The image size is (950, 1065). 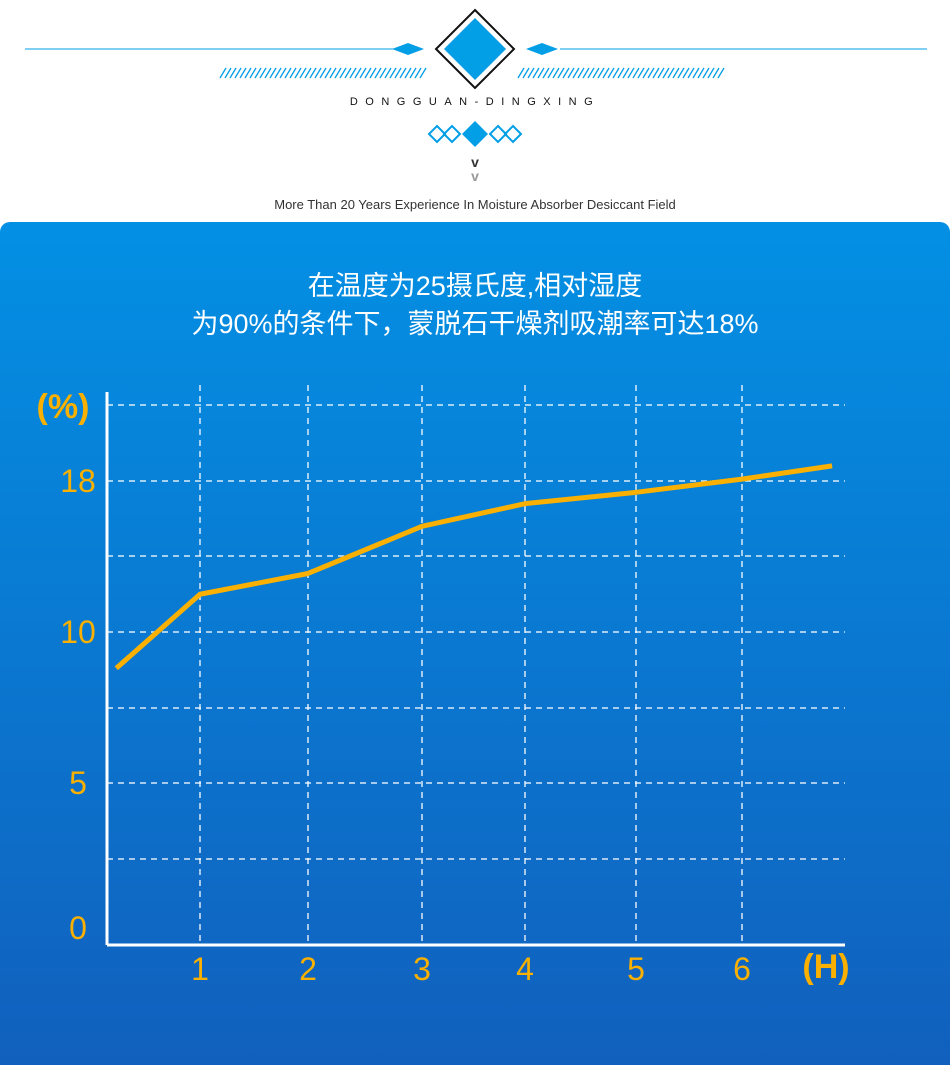 I want to click on x-tick-label: 4, so click(x=525, y=969).